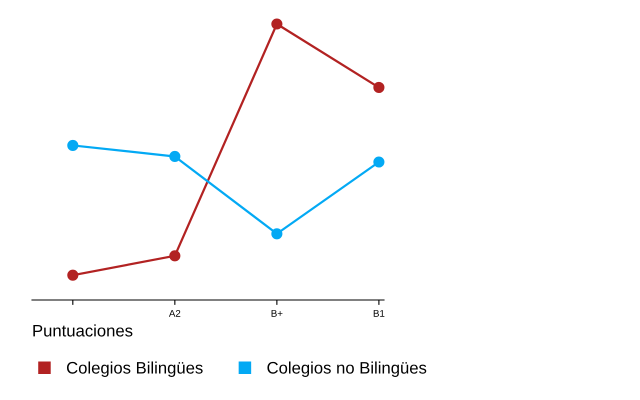 The image size is (640, 400). Describe the element at coordinates (82, 330) in the screenshot. I see `x-axis-title: Puntuaciones` at that location.